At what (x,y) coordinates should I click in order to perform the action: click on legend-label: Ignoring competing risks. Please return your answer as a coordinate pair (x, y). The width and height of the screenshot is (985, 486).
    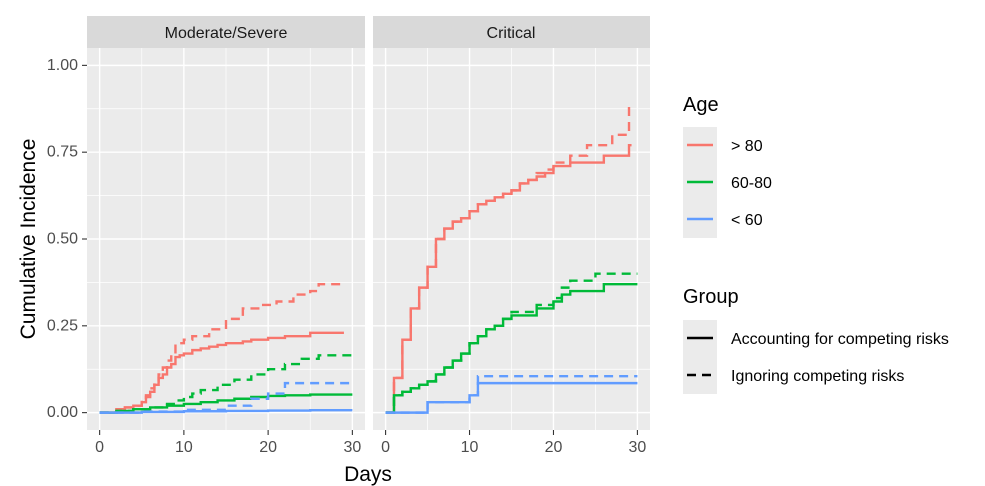
    Looking at the image, I should click on (817, 376).